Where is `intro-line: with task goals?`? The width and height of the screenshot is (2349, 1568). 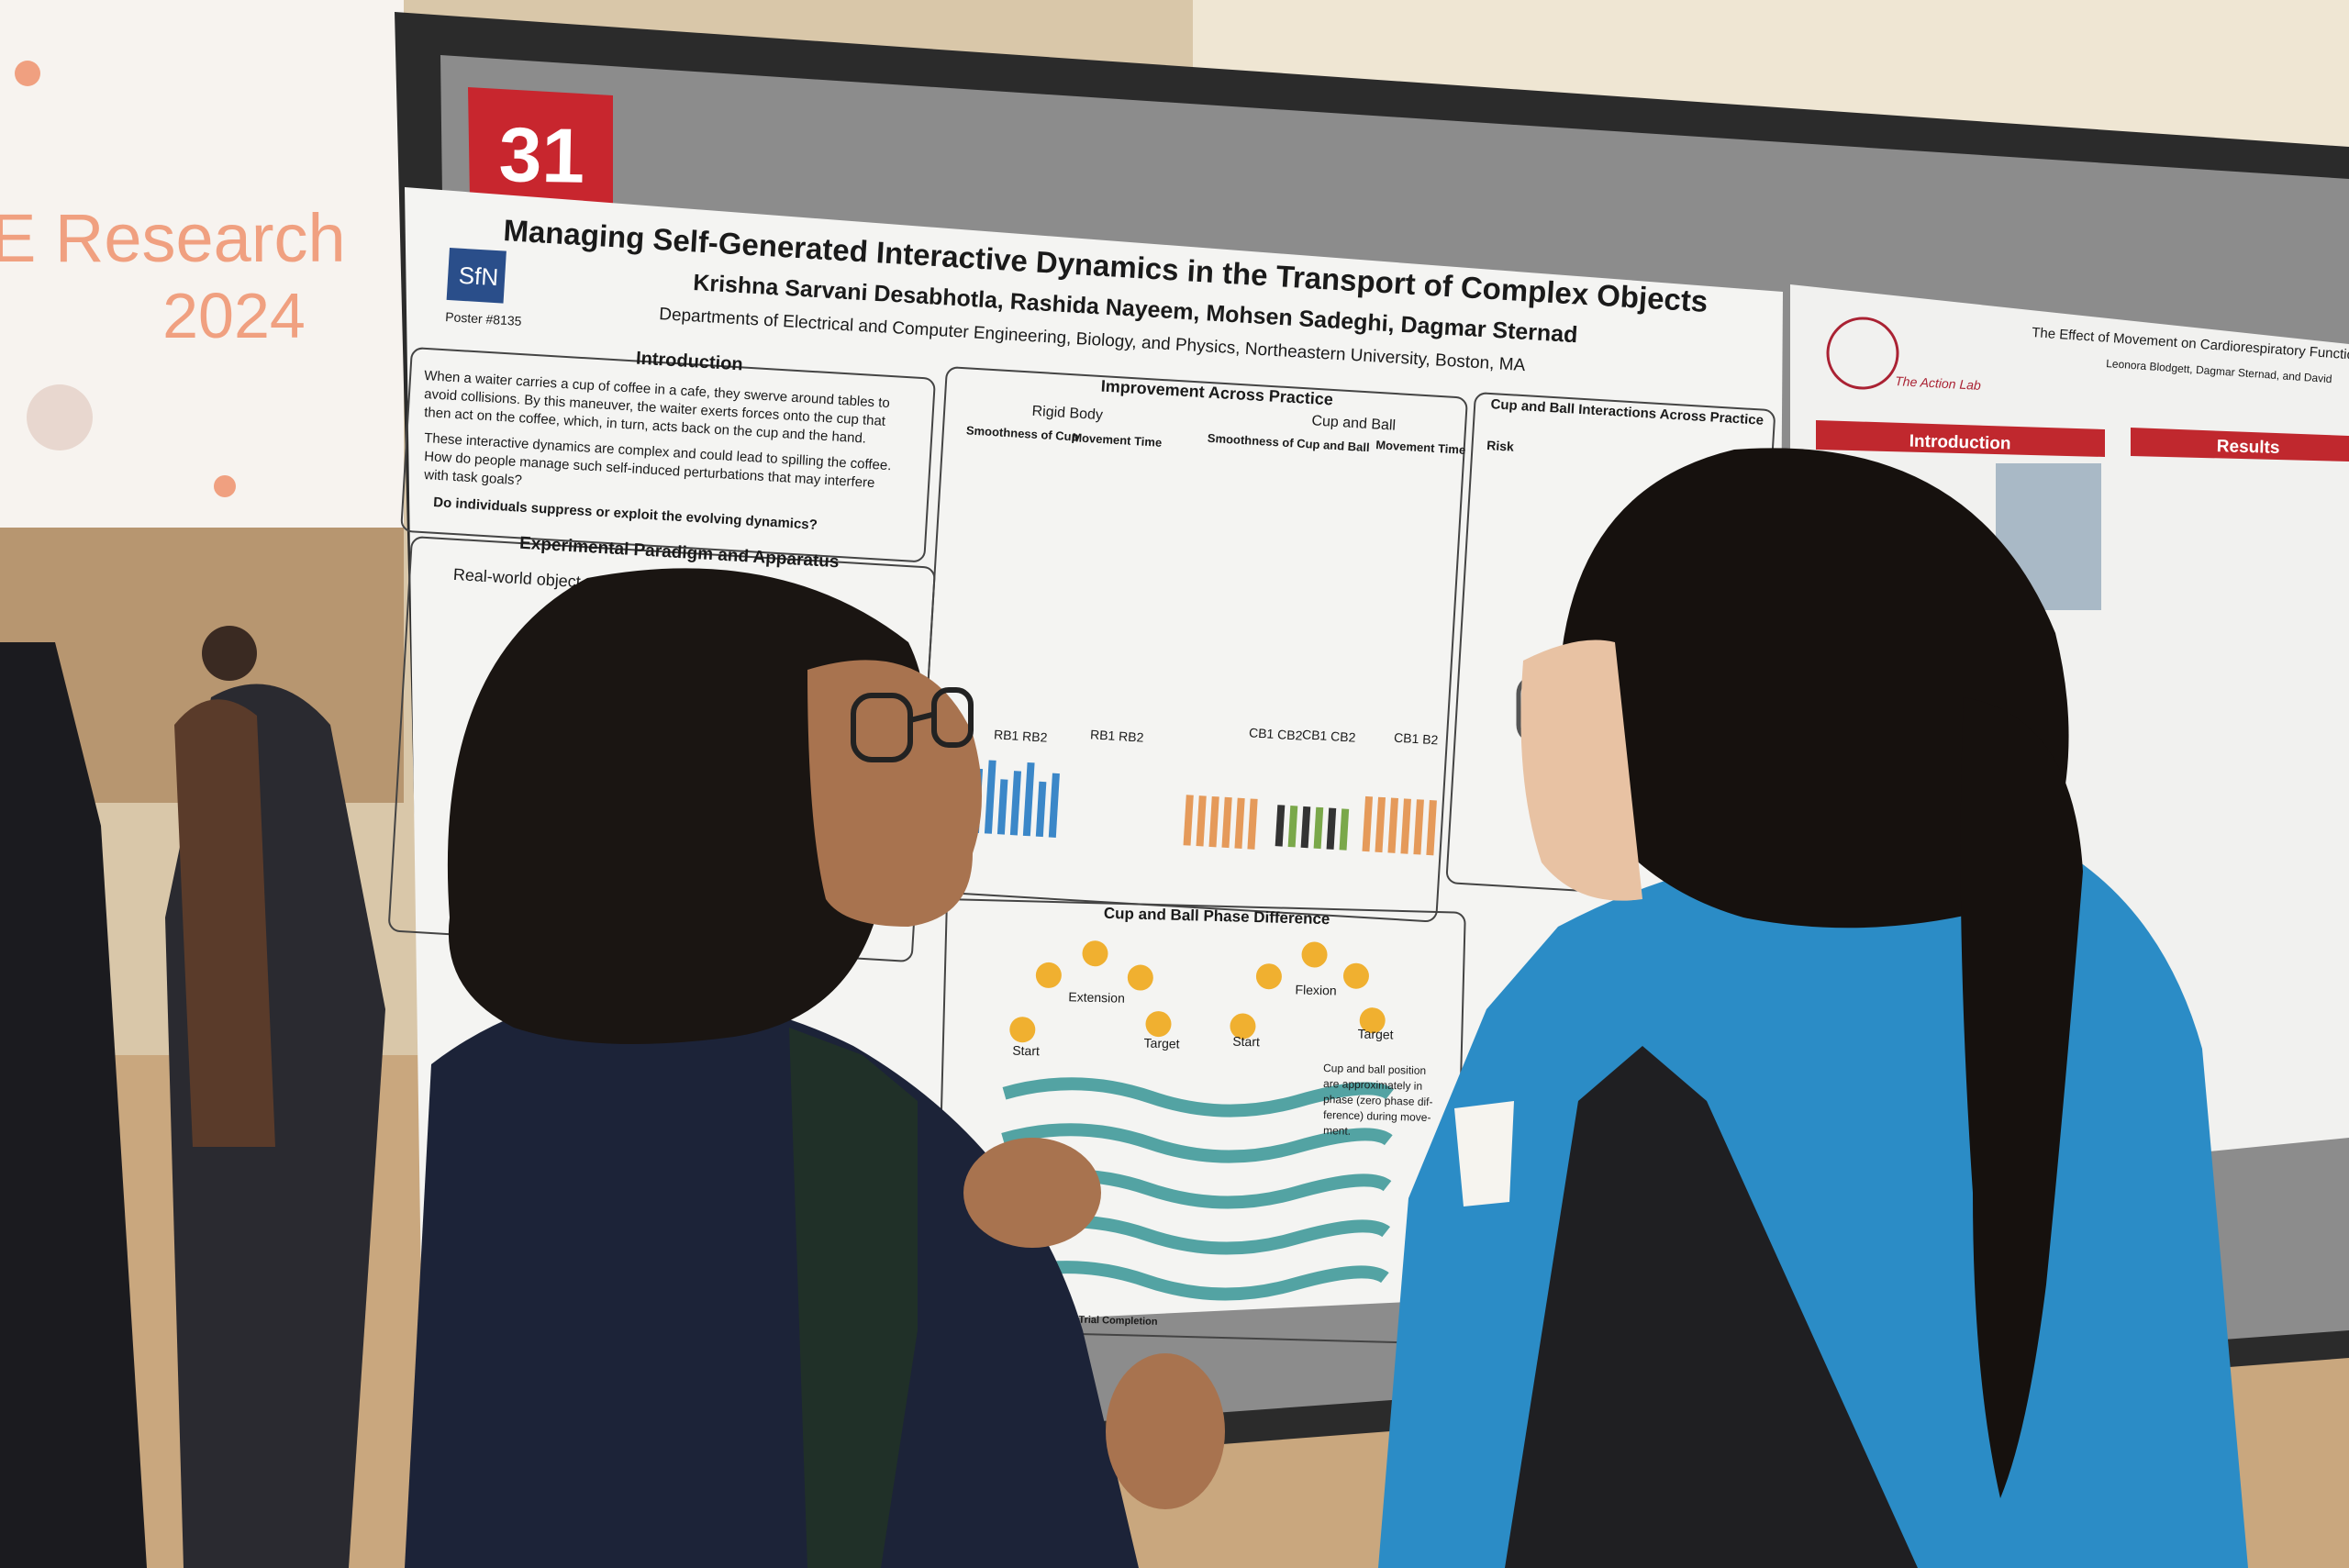
intro-line: with task goals? is located at coordinates (473, 477).